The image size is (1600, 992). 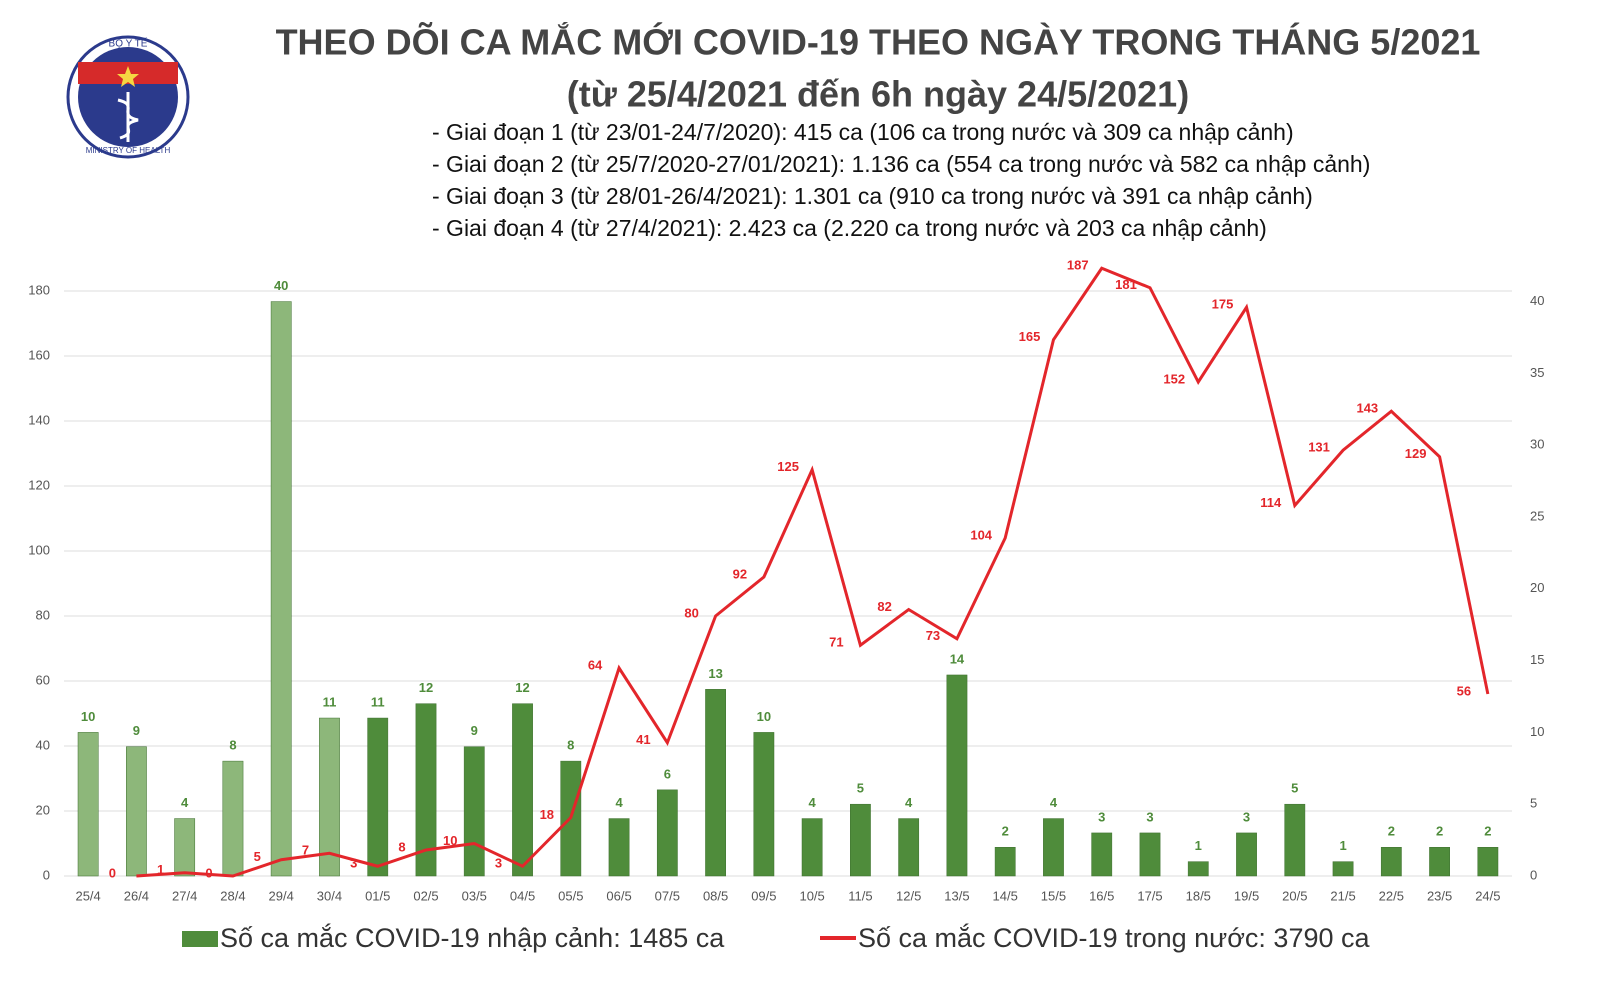 I want to click on y2-tick-label: 5, so click(x=1533, y=803).